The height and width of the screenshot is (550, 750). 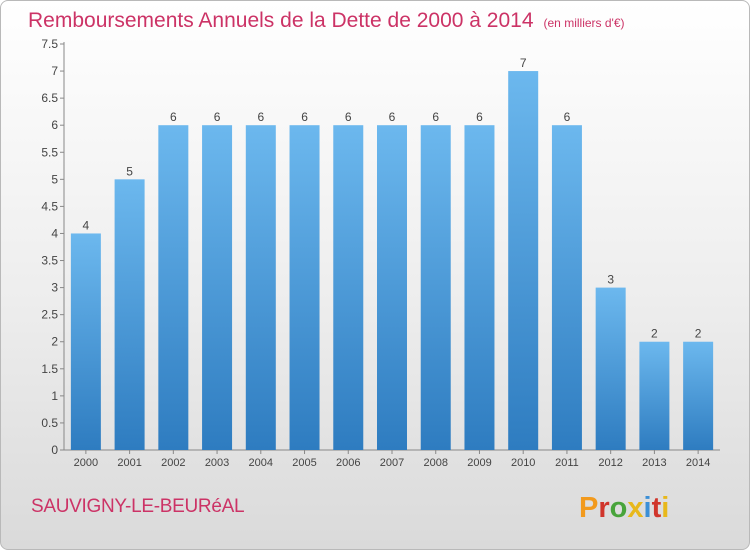 I want to click on y-tick-label: 7.5, so click(x=49, y=44).